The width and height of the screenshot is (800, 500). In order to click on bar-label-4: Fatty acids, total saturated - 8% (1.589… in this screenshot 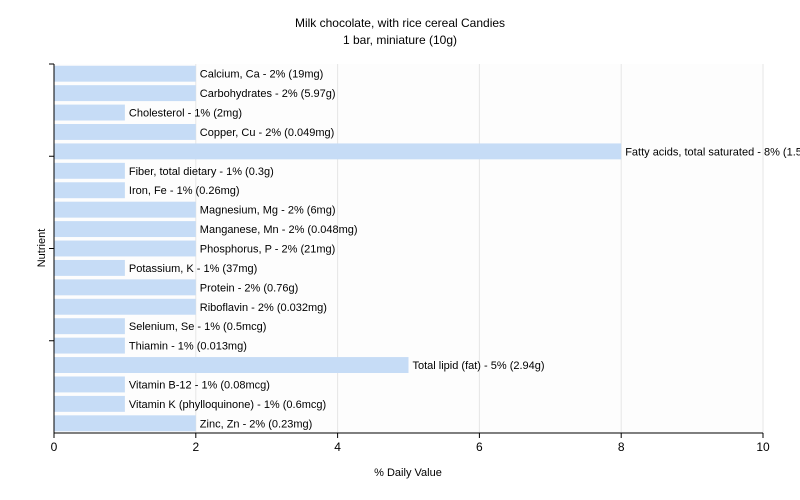, I will do `click(712, 152)`.